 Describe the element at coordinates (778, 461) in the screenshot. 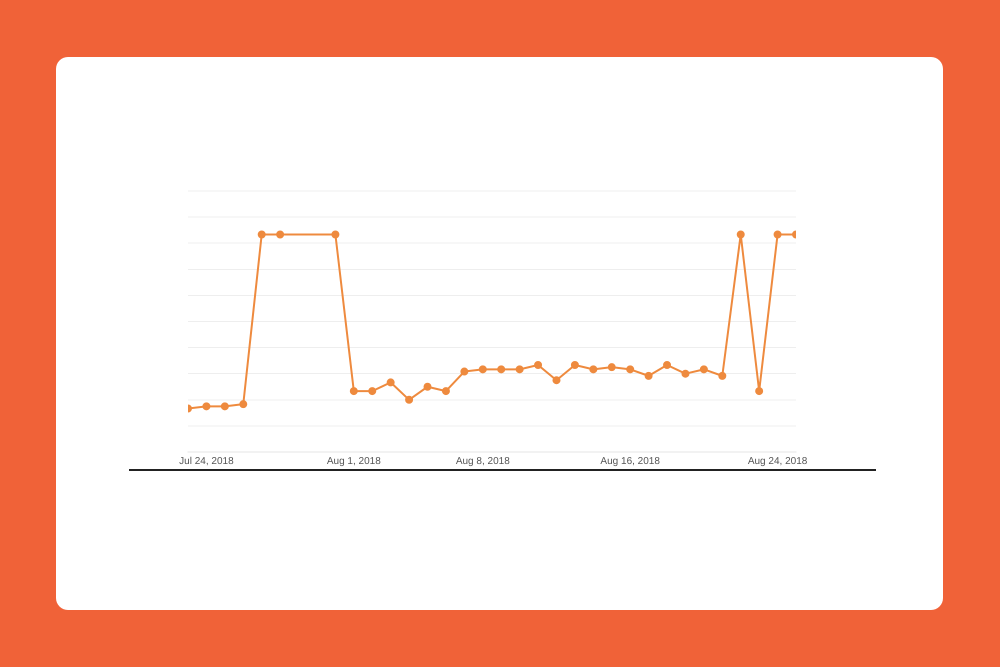

I see `x-tick-label: Aug 24, 2018` at that location.